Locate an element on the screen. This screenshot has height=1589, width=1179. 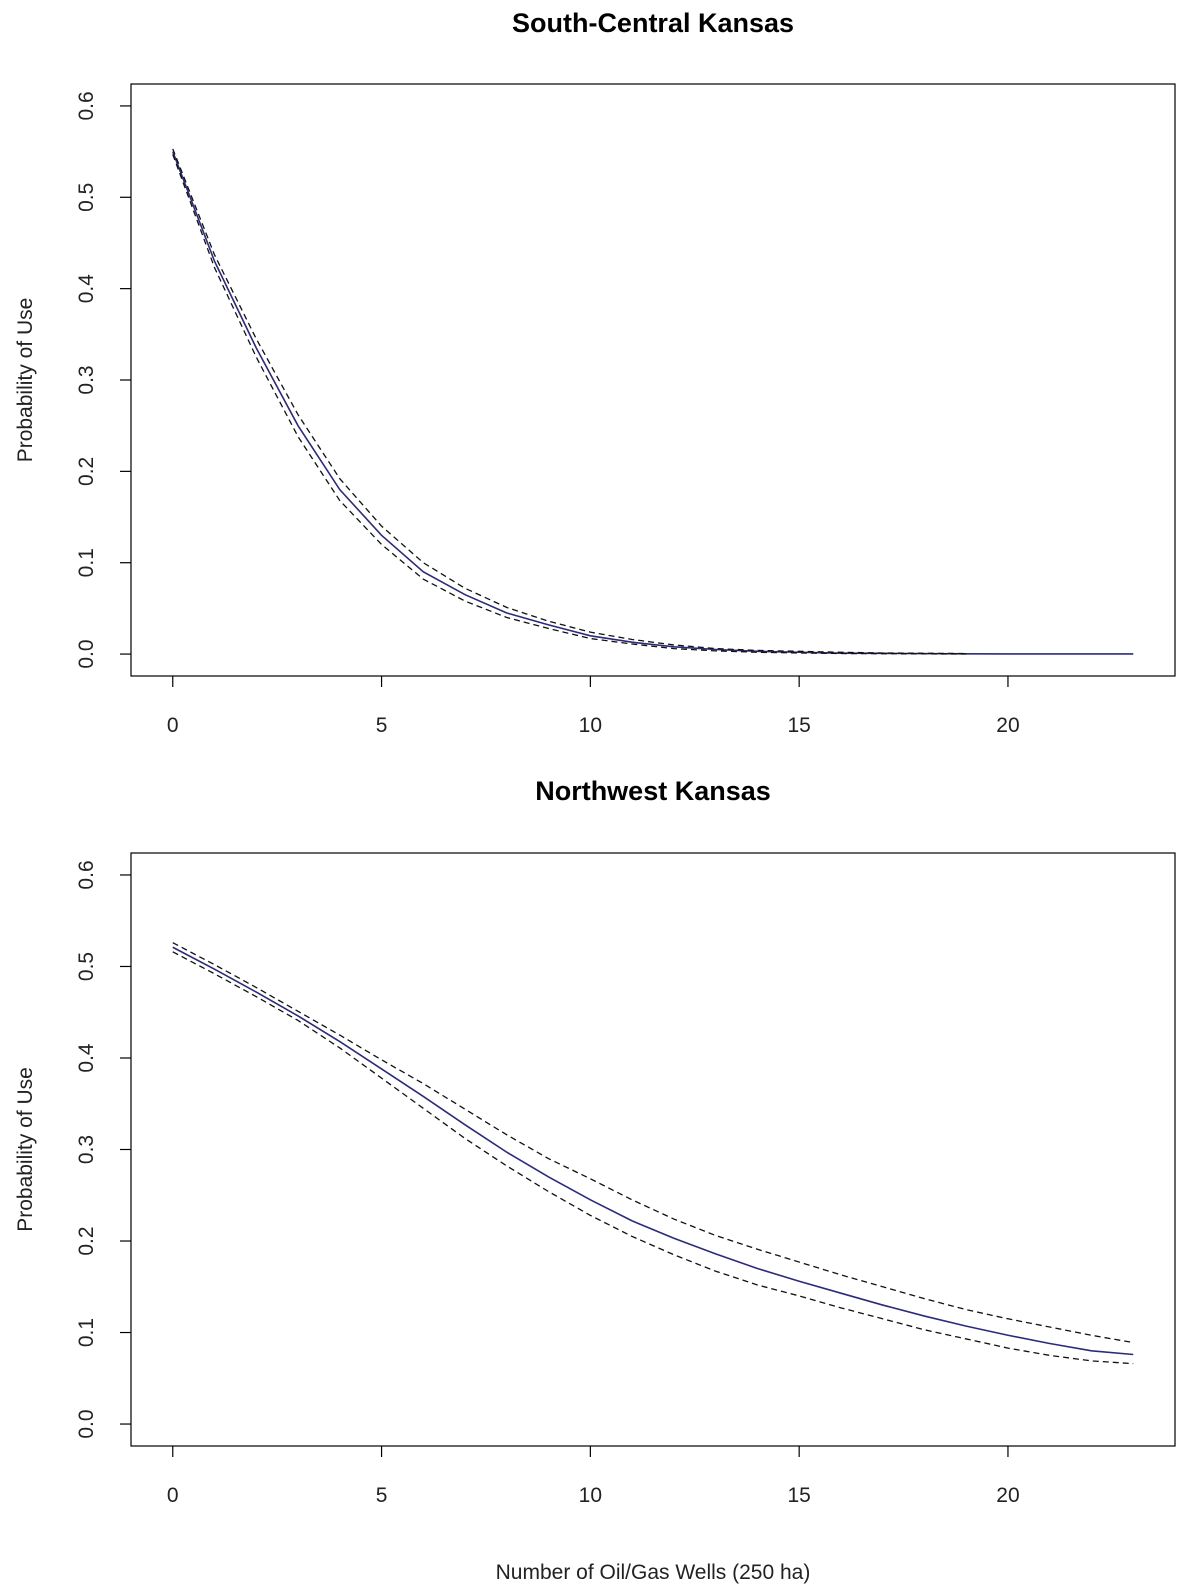
chart-title: Northwest Kansas is located at coordinates (653, 791).